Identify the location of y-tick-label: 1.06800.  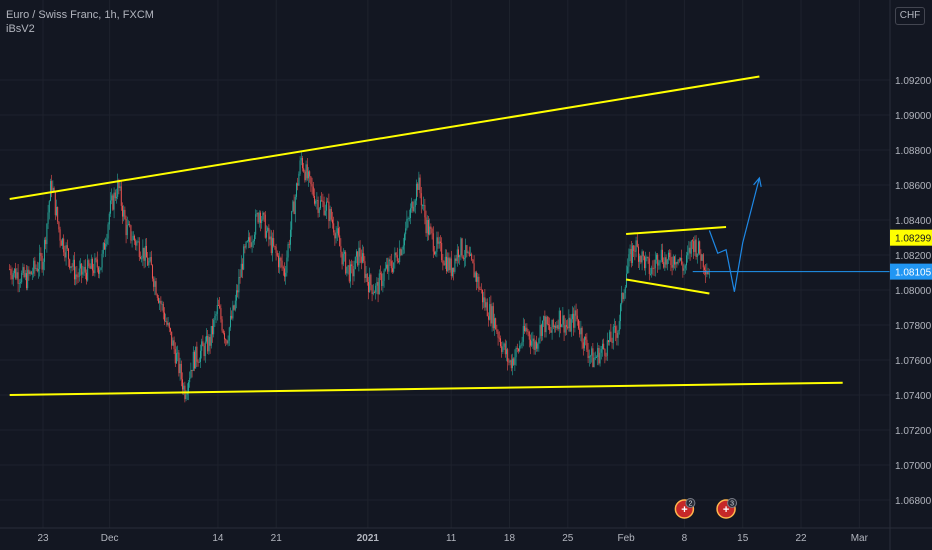
(913, 501).